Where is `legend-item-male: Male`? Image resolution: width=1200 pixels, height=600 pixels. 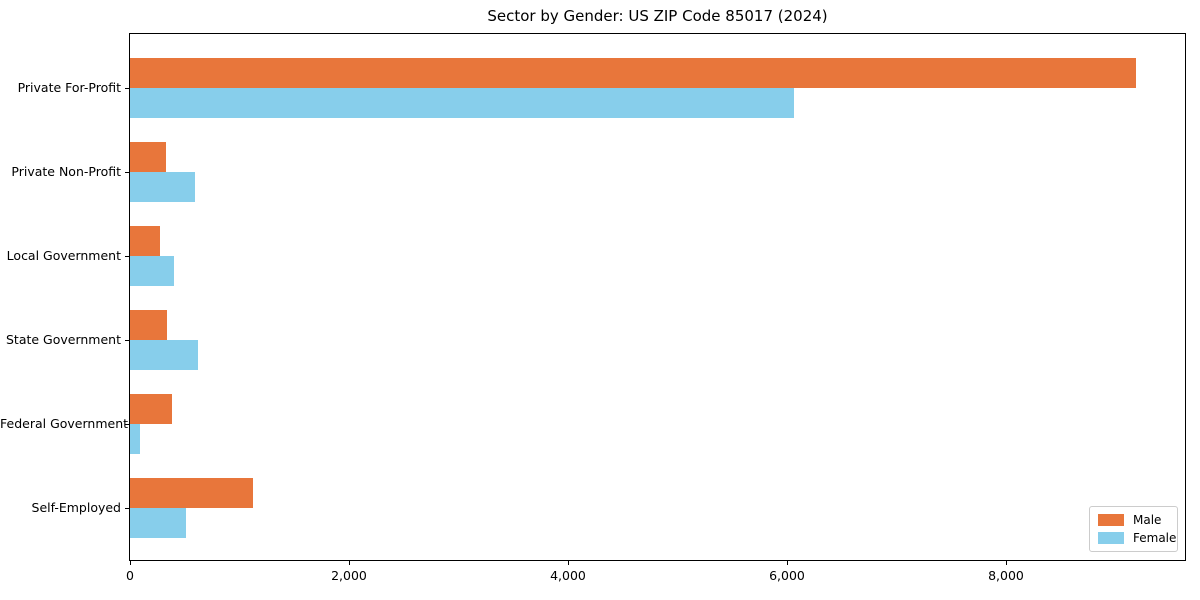
legend-item-male: Male is located at coordinates (1133, 520).